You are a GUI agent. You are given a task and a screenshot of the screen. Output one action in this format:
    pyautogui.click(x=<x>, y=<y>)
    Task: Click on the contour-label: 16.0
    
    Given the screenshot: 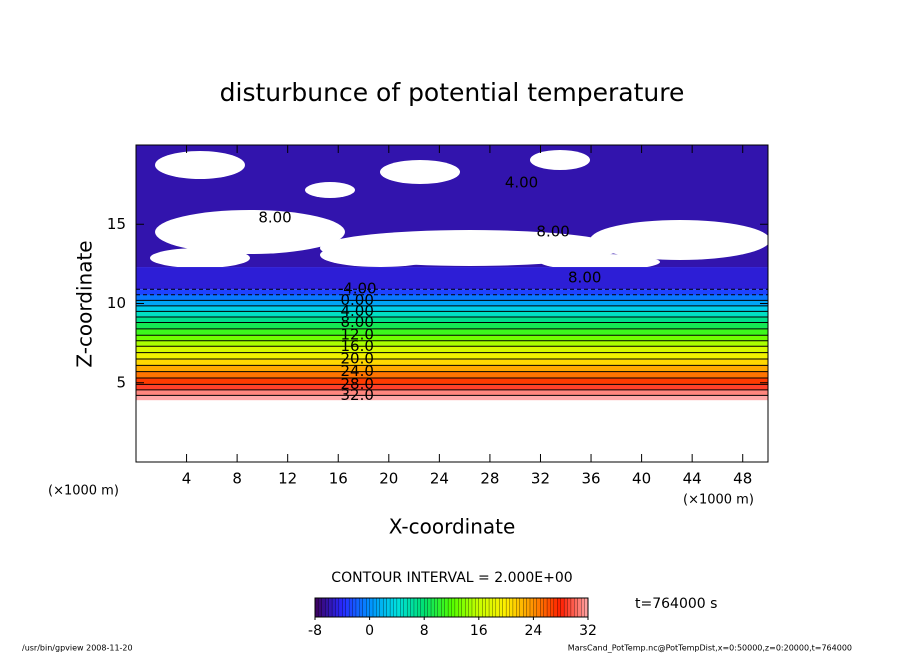 What is the action you would take?
    pyautogui.click(x=356, y=346)
    